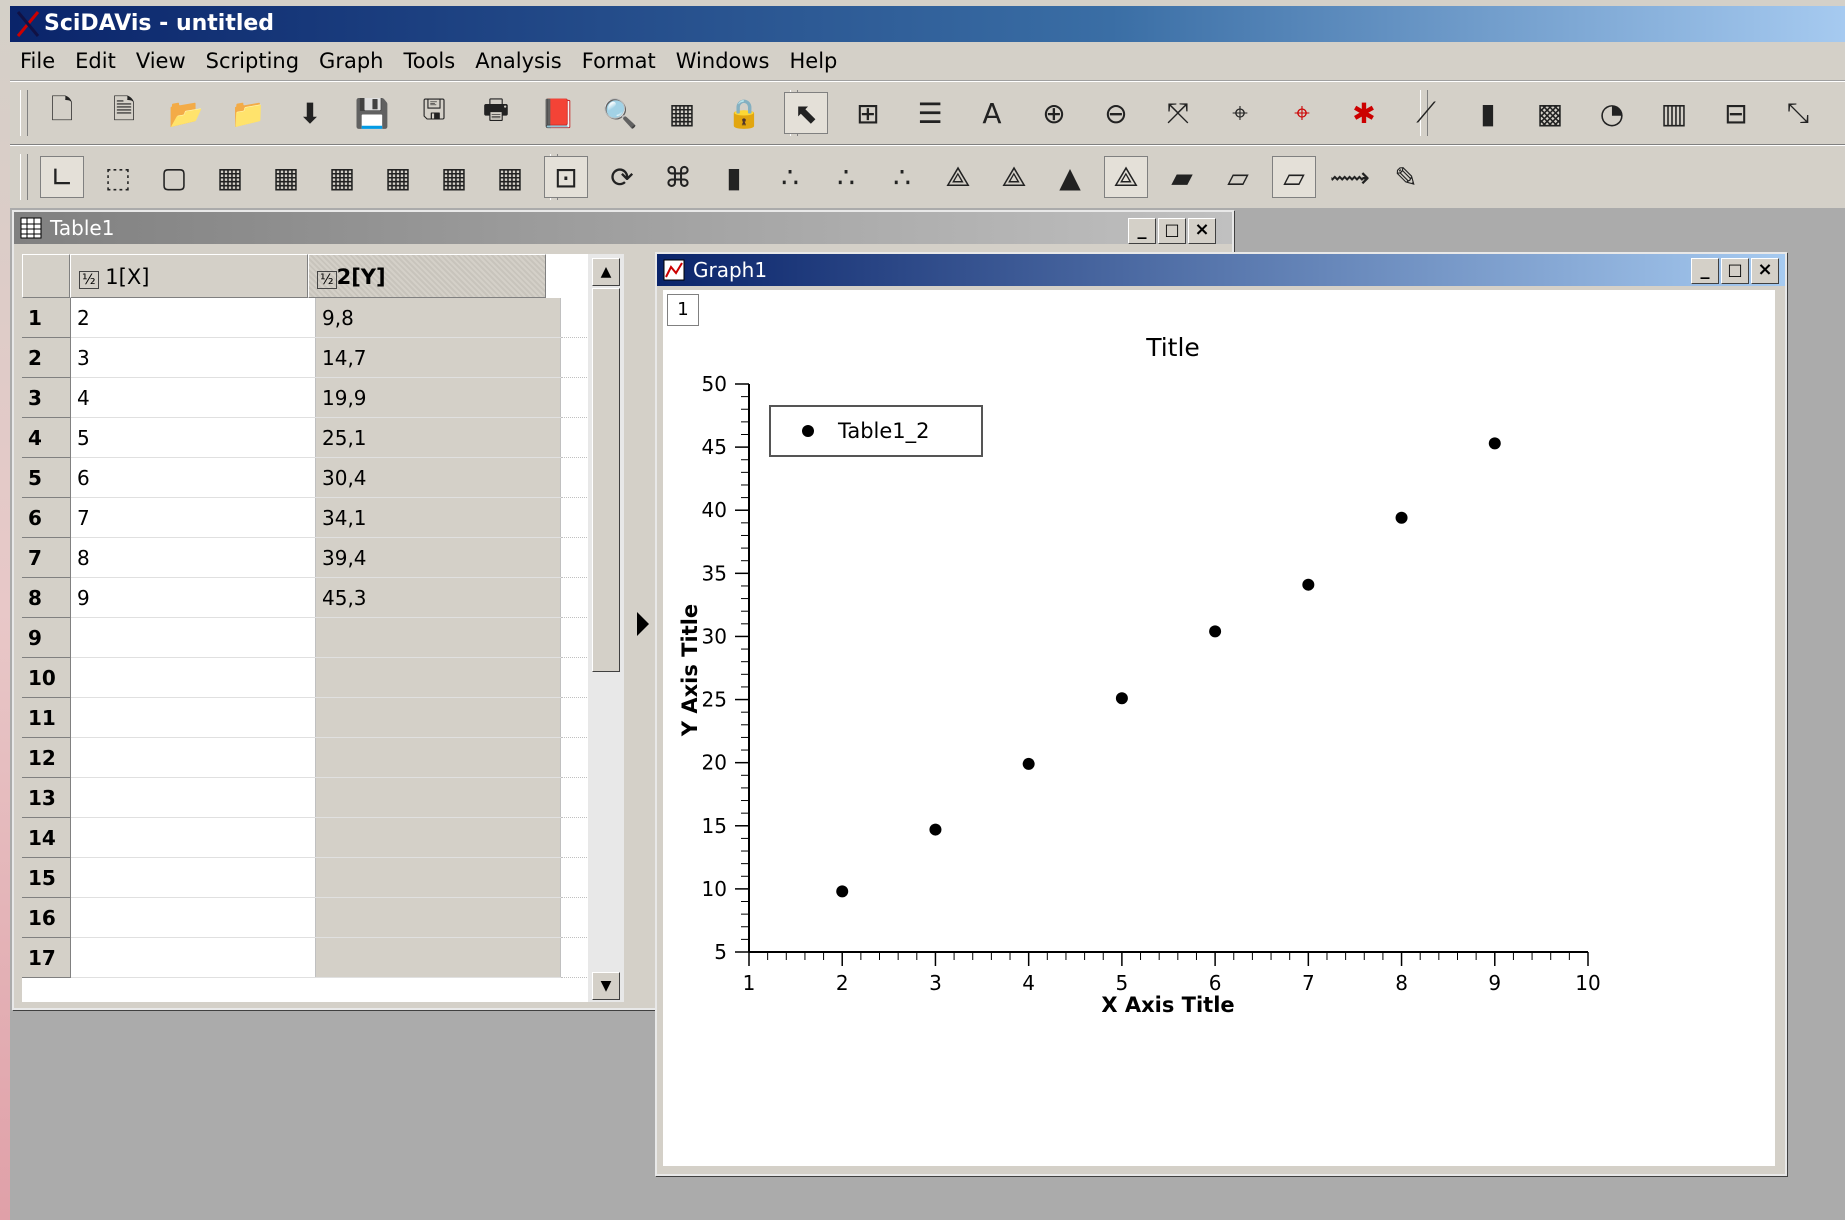 Image resolution: width=1845 pixels, height=1220 pixels. I want to click on menu-graph: Graph, so click(351, 61).